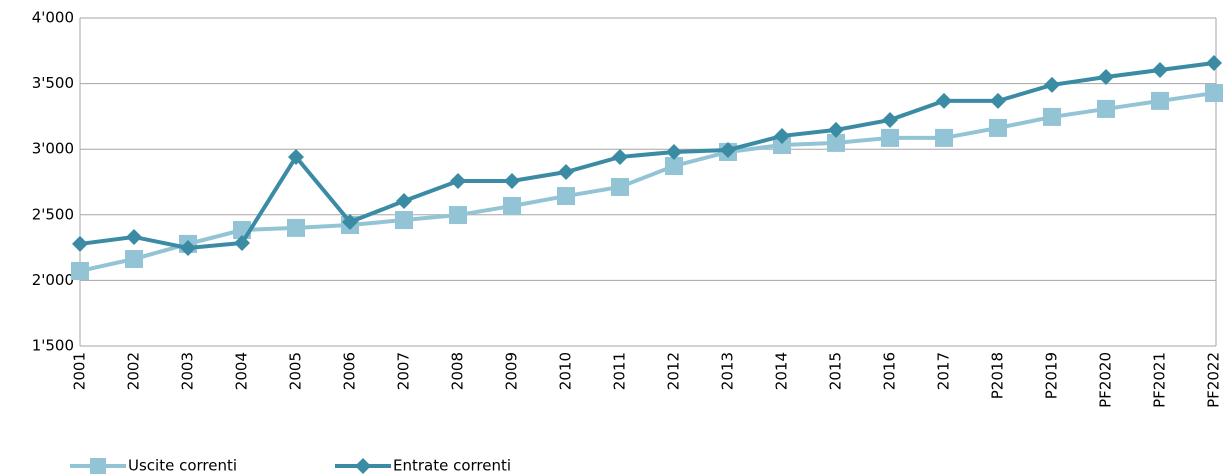  What do you see at coordinates (296, 371) in the screenshot?
I see `x-tick-label: 2005` at bounding box center [296, 371].